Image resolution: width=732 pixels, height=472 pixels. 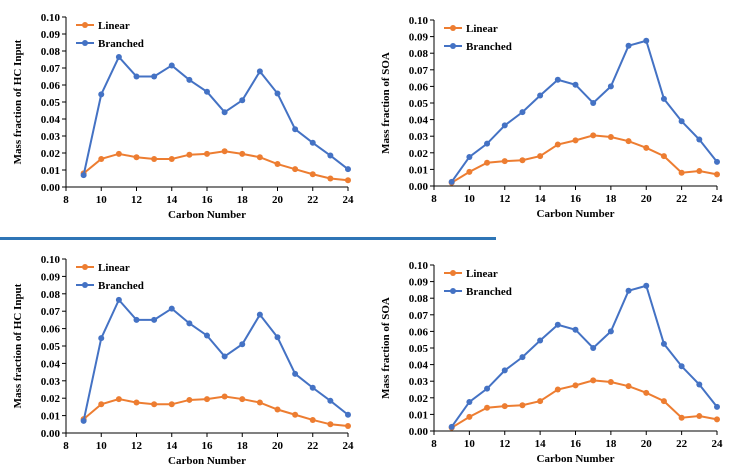 What do you see at coordinates (419, 299) in the screenshot?
I see `y-tick-label: 0.08` at bounding box center [419, 299].